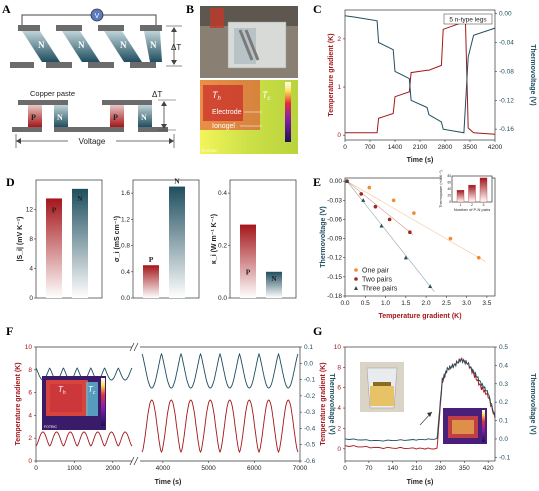 The height and width of the screenshot is (491, 539). What do you see at coordinates (151, 281) in the screenshot?
I see `bar-p` at bounding box center [151, 281].